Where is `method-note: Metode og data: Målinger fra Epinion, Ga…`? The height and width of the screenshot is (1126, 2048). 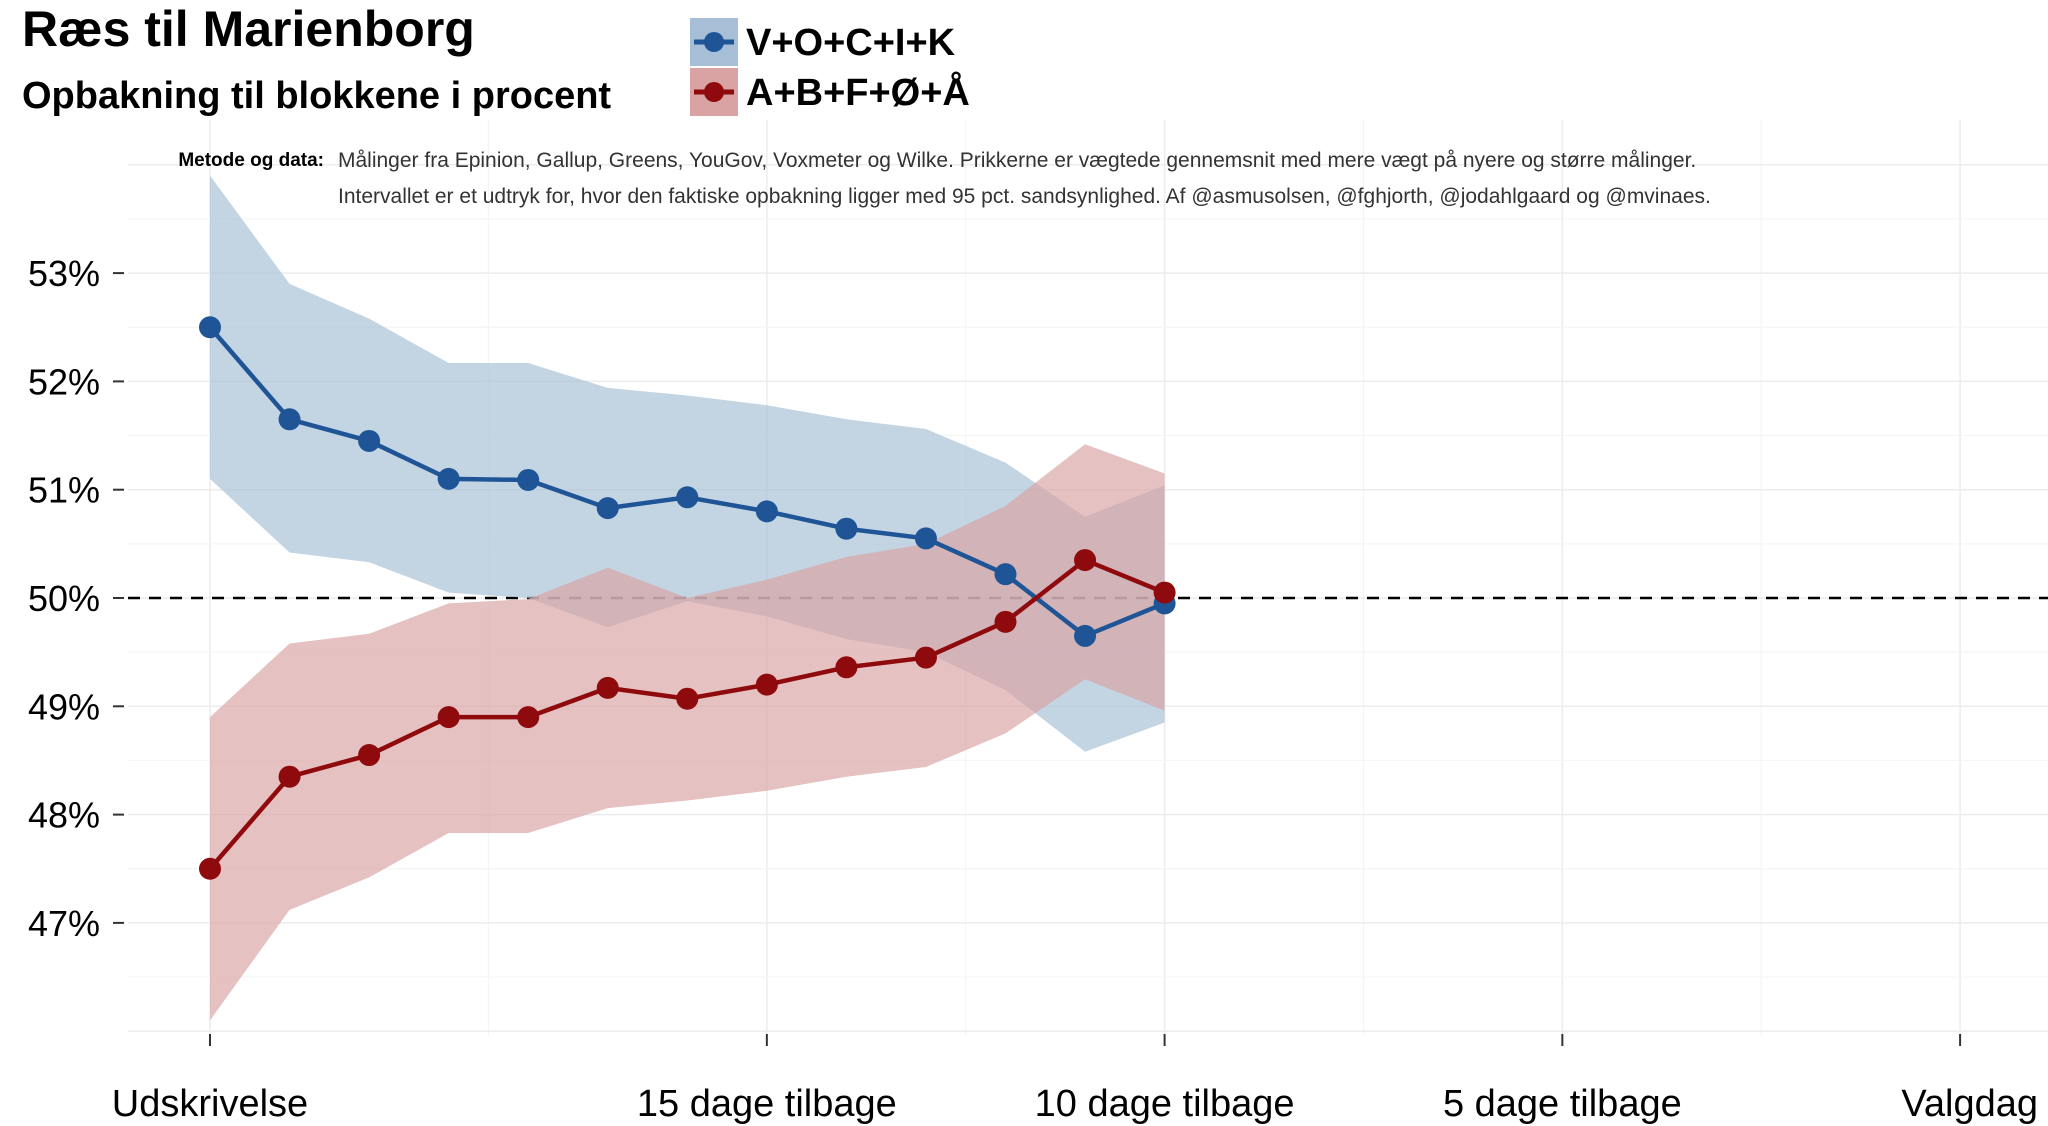
method-note: Metode og data: Målinger fra Epinion, Ga… is located at coordinates (944, 178).